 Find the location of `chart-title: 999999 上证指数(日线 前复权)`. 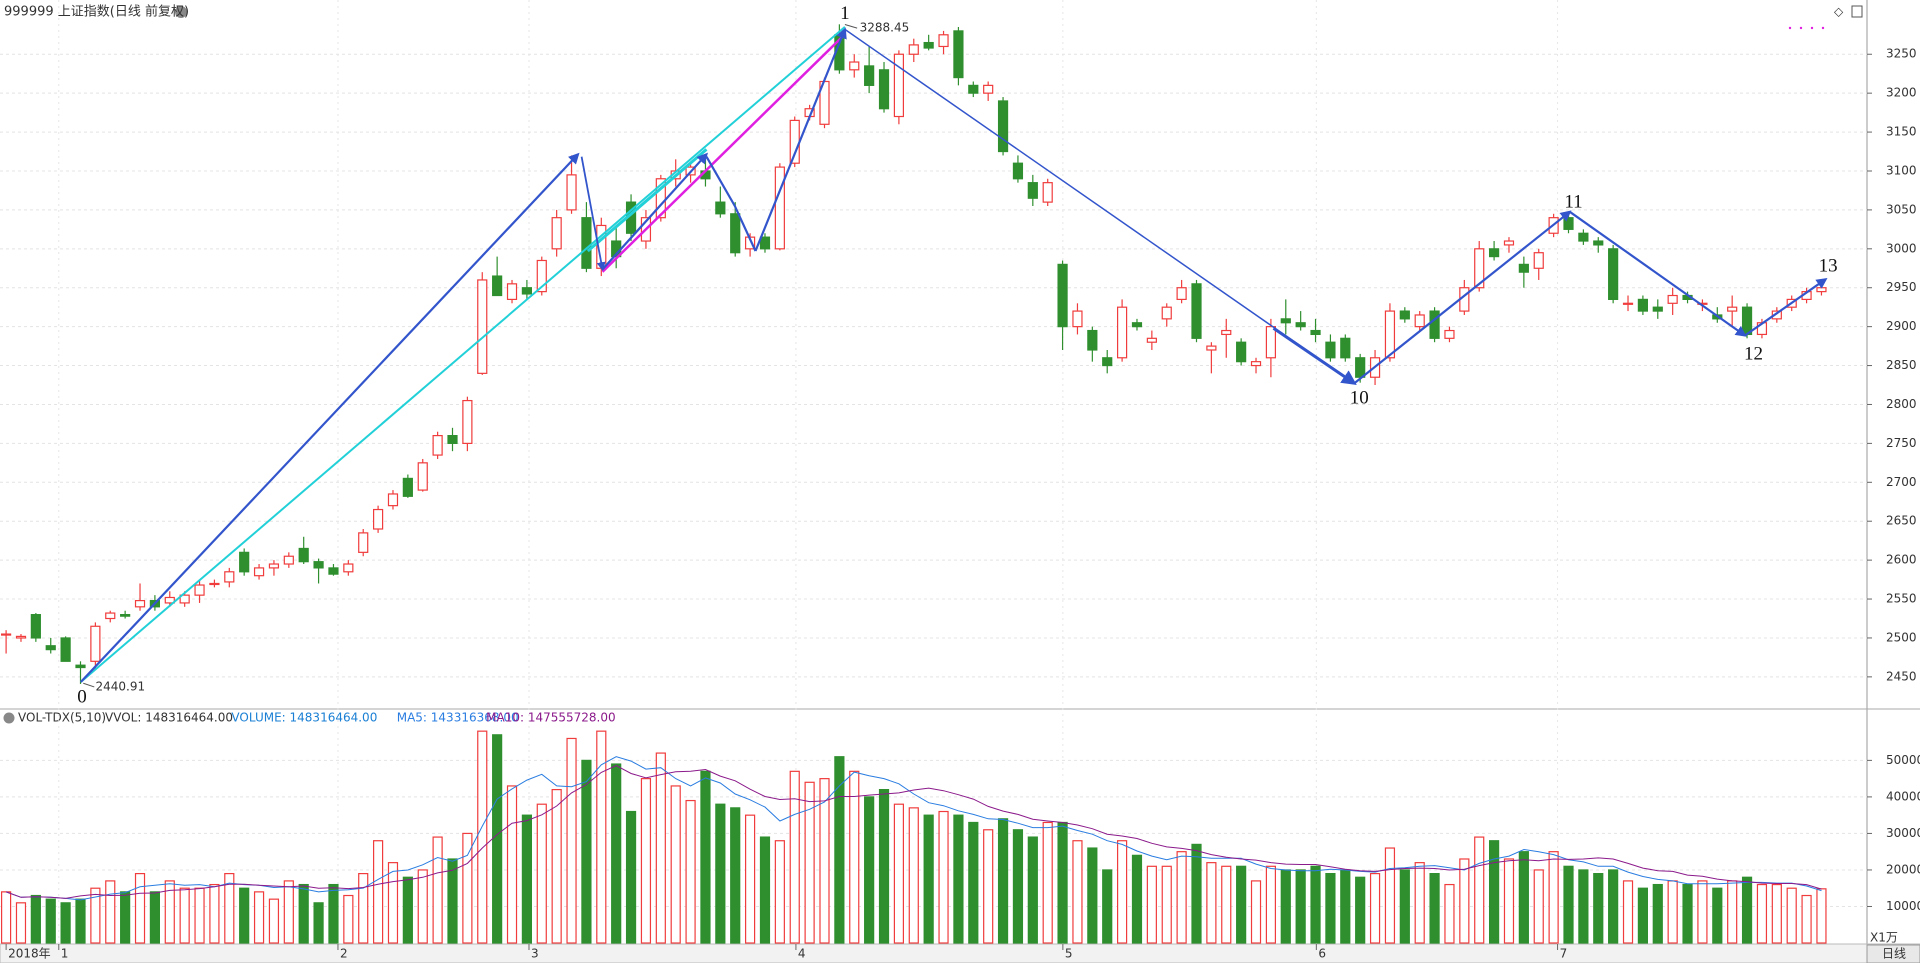

chart-title: 999999 上证指数(日线 前复权) is located at coordinates (96, 12).